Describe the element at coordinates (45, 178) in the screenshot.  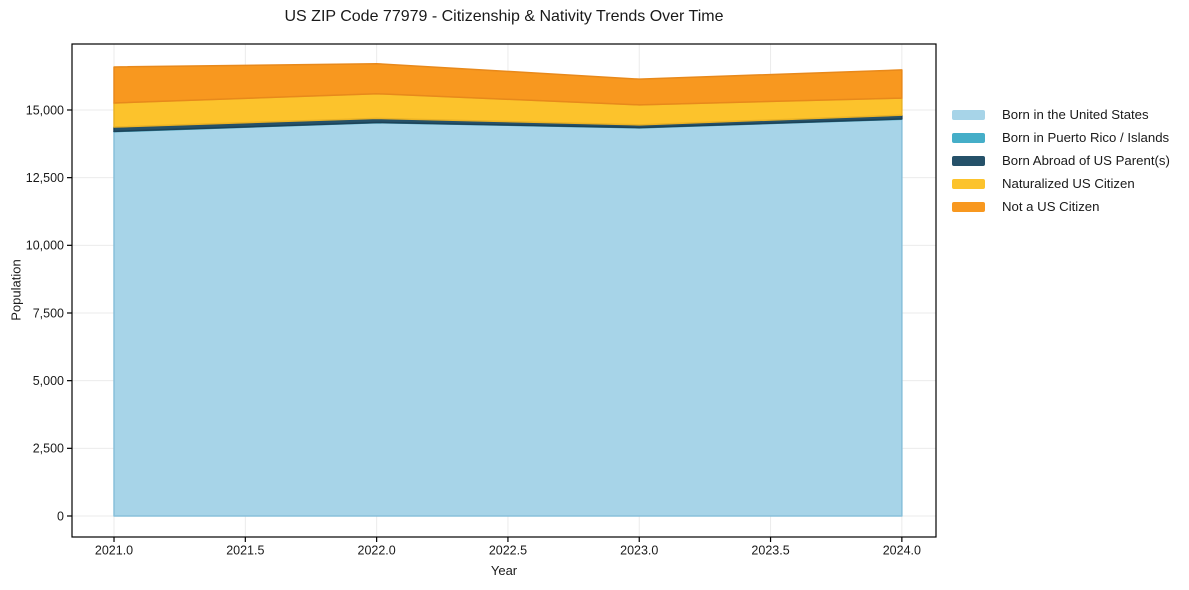
I see `y-tick-label: 12,500` at that location.